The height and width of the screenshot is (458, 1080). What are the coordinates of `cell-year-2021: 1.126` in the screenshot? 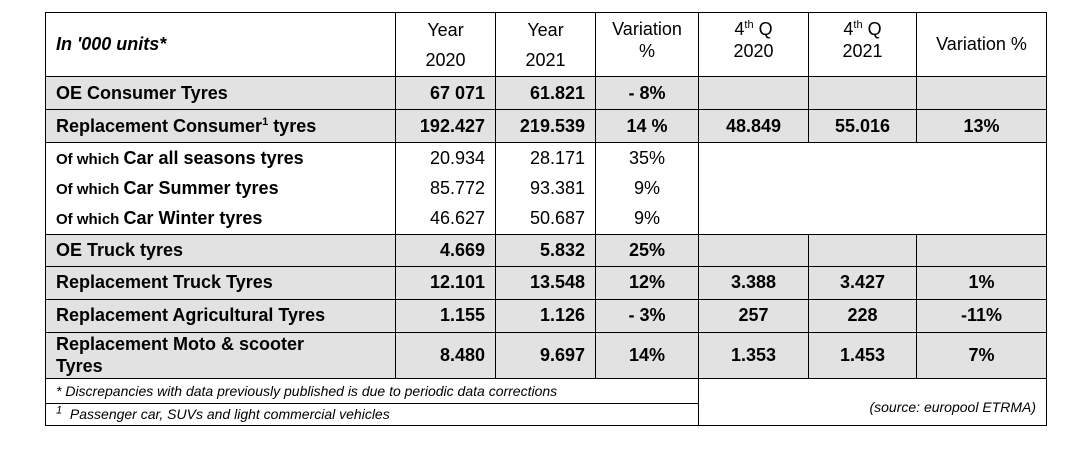 It's located at (545, 315).